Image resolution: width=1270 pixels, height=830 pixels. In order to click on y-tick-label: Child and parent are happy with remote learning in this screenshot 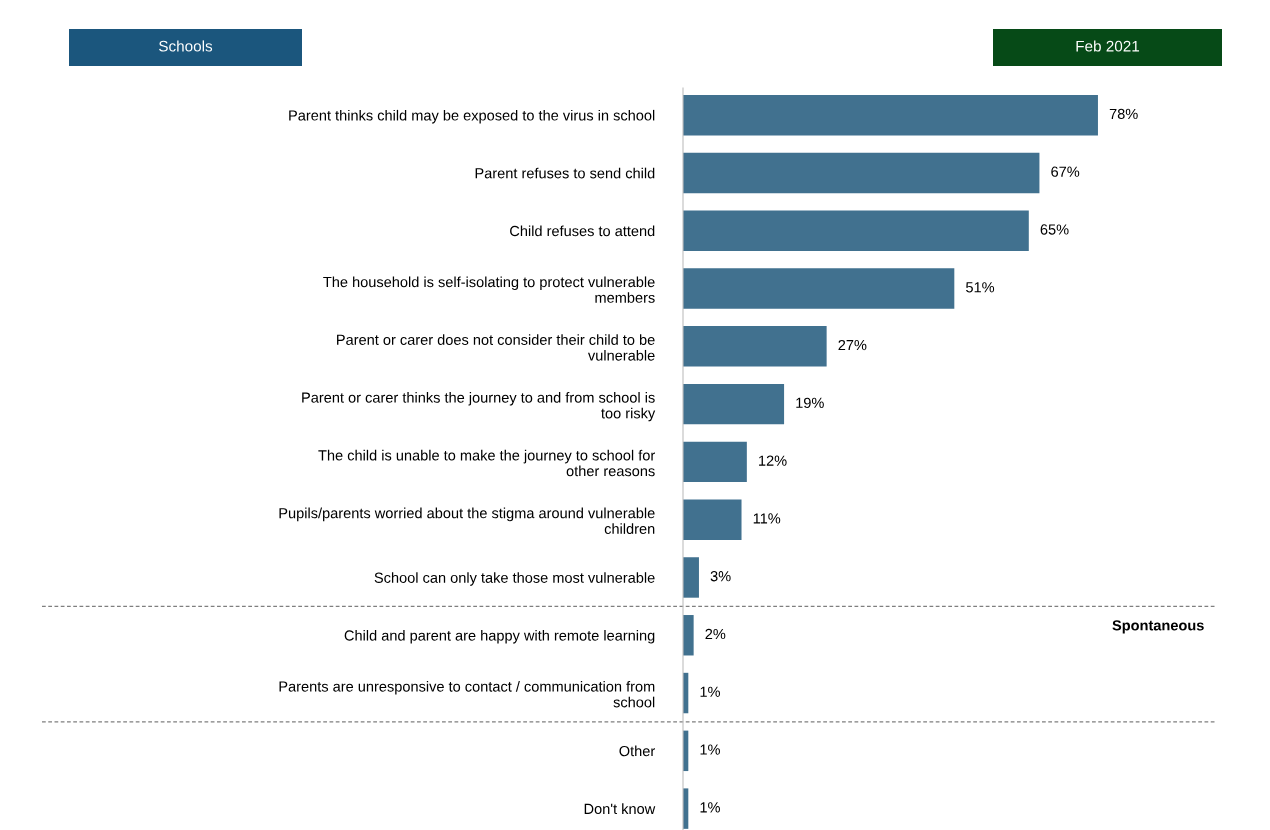, I will do `click(499, 636)`.